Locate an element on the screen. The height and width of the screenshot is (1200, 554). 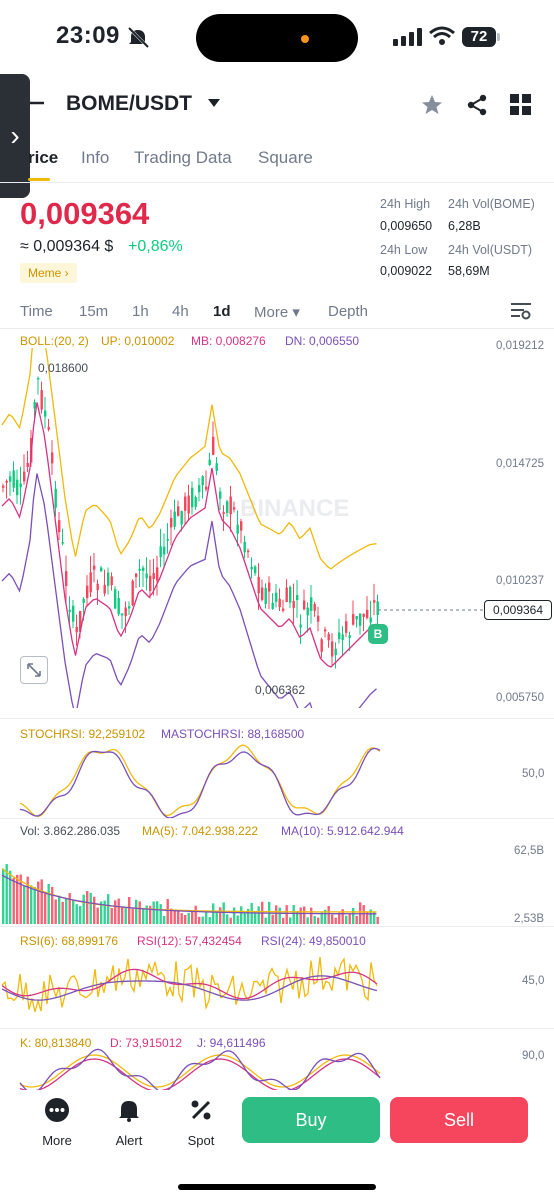
side-panel-handle: › is located at coordinates (15, 136).